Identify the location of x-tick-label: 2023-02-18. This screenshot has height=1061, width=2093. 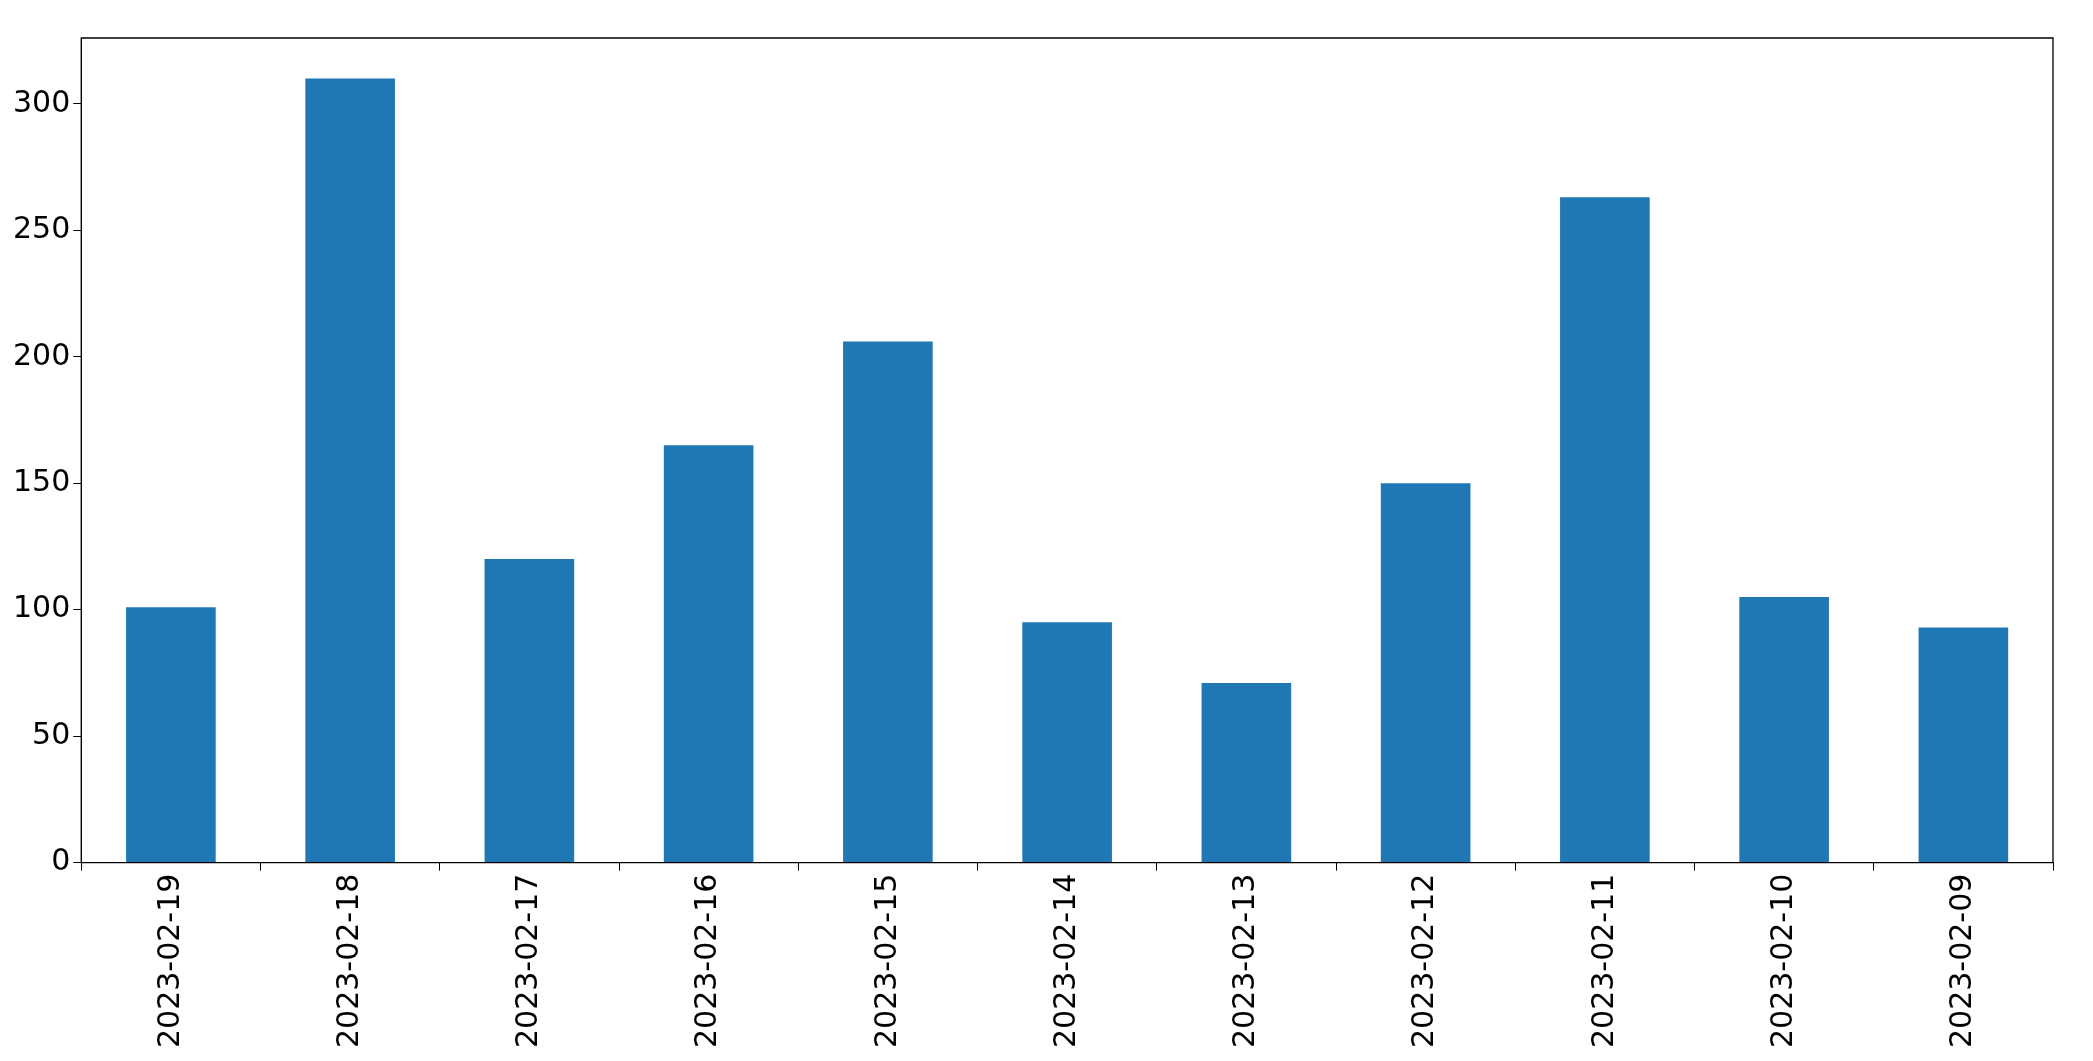
(347, 961).